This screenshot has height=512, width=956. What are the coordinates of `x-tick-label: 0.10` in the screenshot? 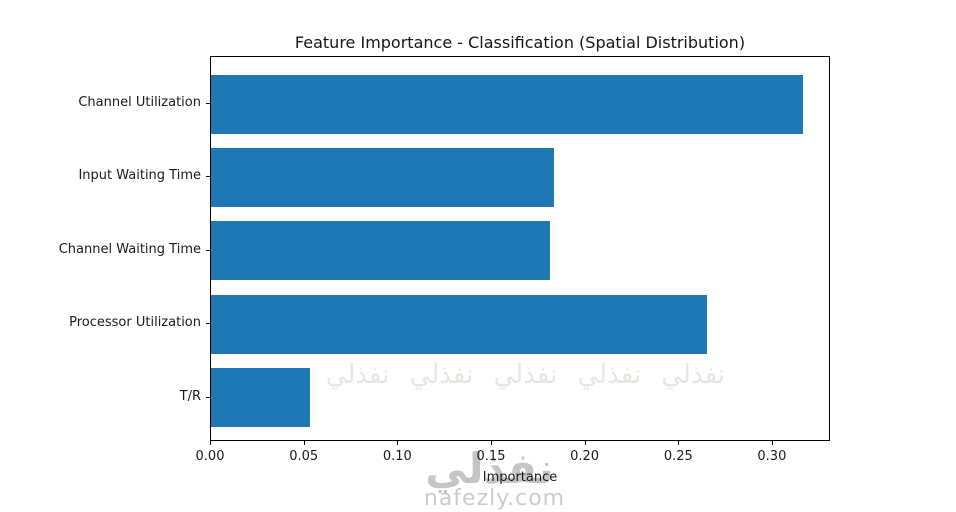 It's located at (397, 456).